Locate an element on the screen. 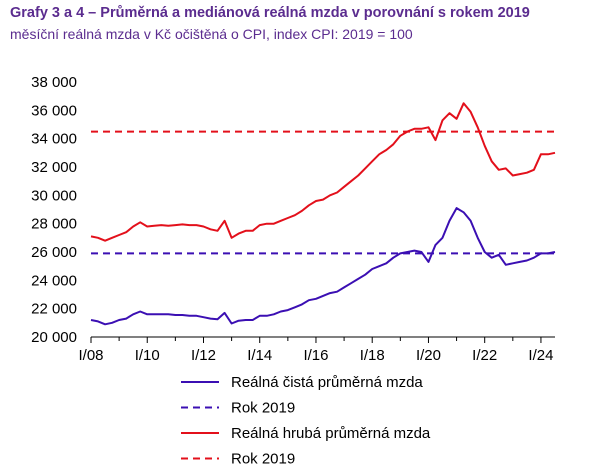 The height and width of the screenshot is (475, 594). x-tick-label: I/20 is located at coordinates (428, 355).